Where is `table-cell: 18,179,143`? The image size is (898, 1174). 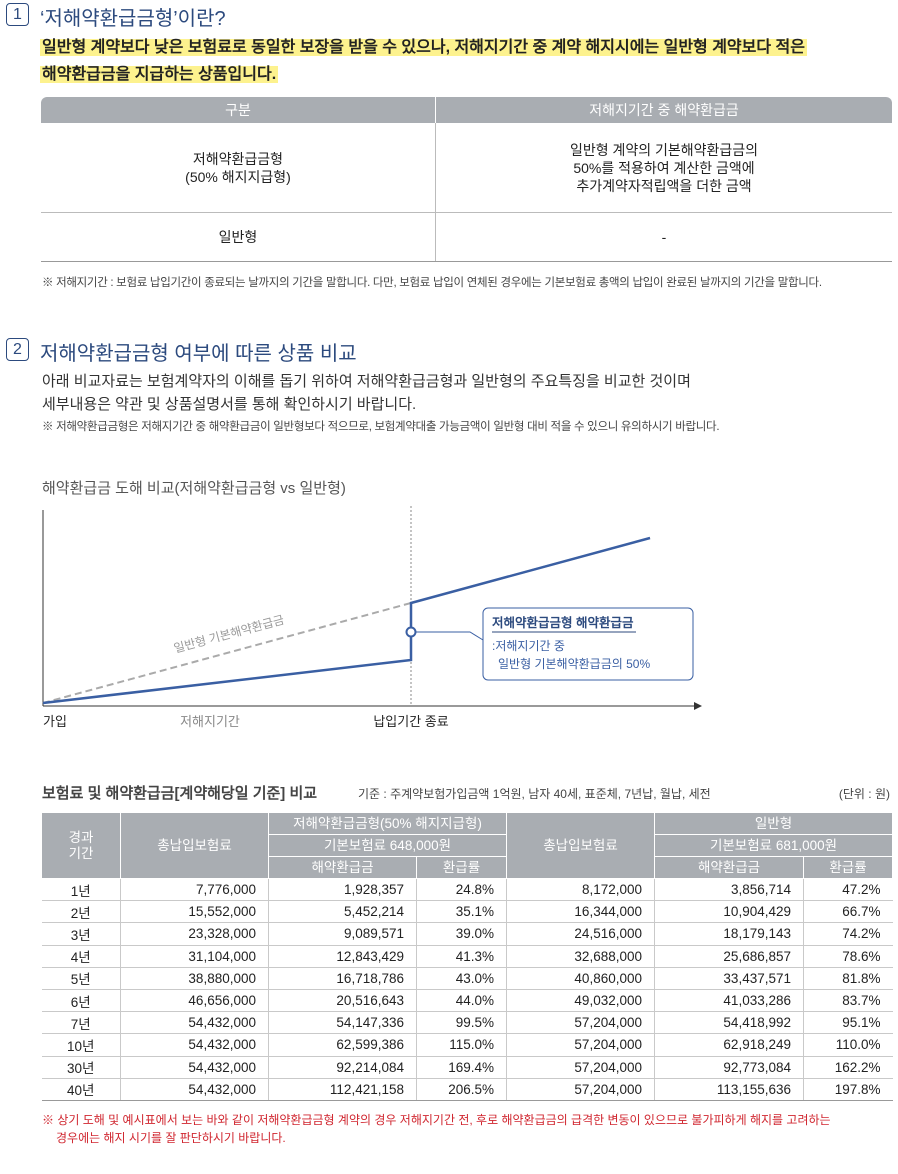
table-cell: 18,179,143 is located at coordinates (729, 934).